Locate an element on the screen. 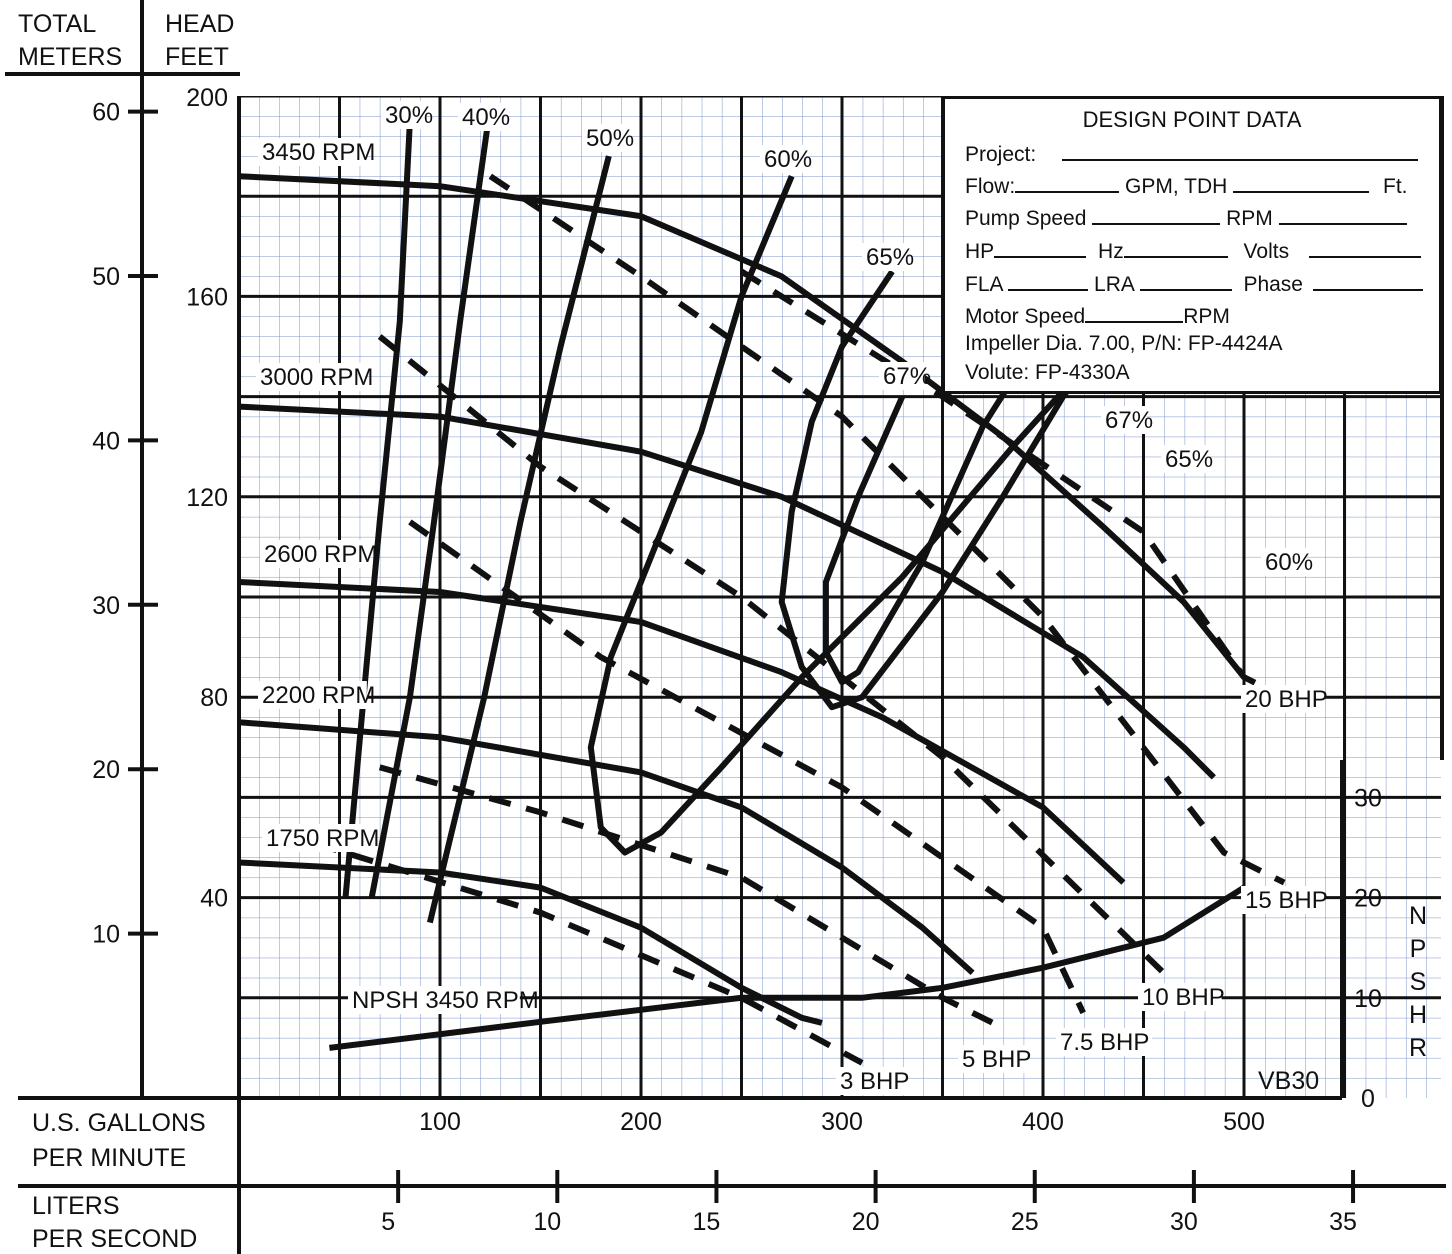  gpm-tick-label-500: 500 is located at coordinates (1244, 1122).